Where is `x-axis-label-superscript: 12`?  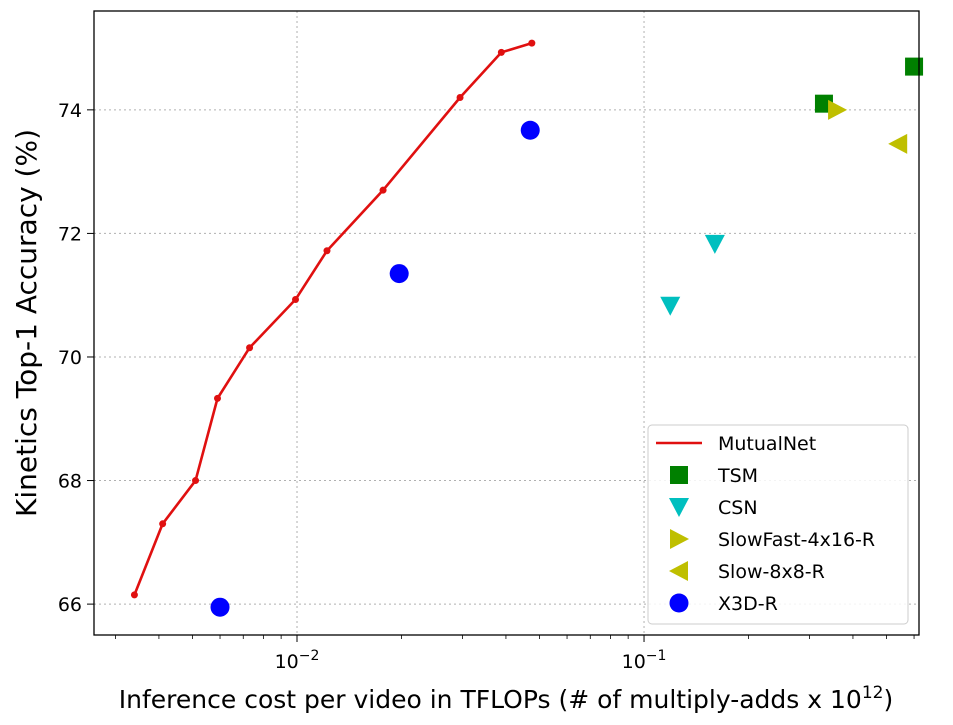
x-axis-label-superscript: 12 is located at coordinates (873, 693).